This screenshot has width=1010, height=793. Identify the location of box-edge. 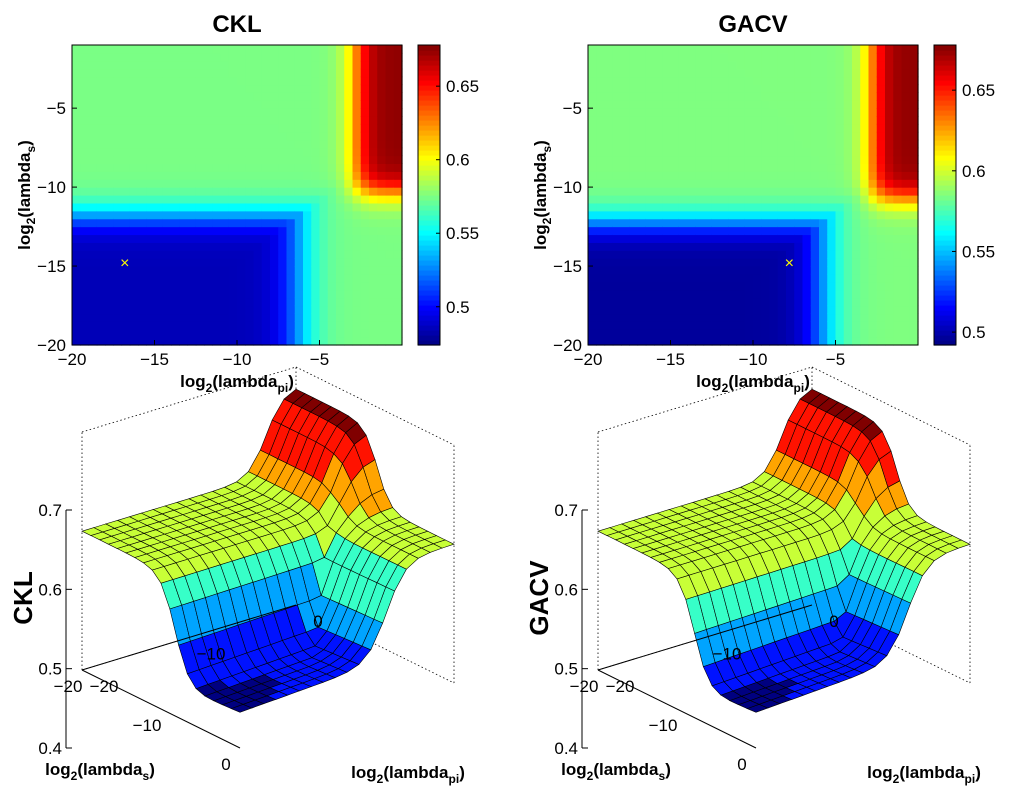
(705, 399).